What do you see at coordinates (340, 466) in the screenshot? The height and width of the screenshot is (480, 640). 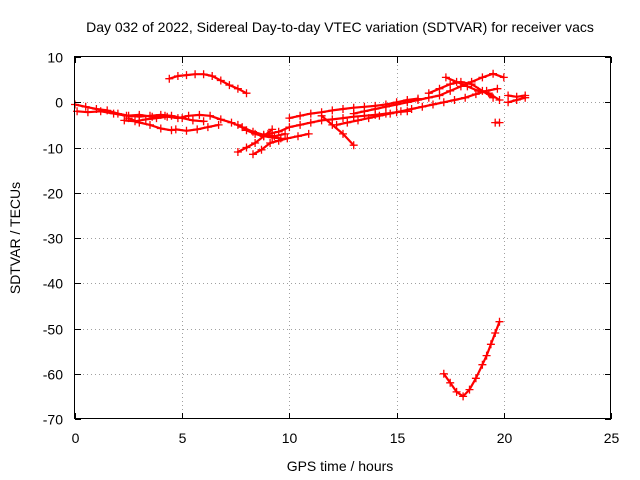 I see `x-axis-label: GPS time / hours` at bounding box center [340, 466].